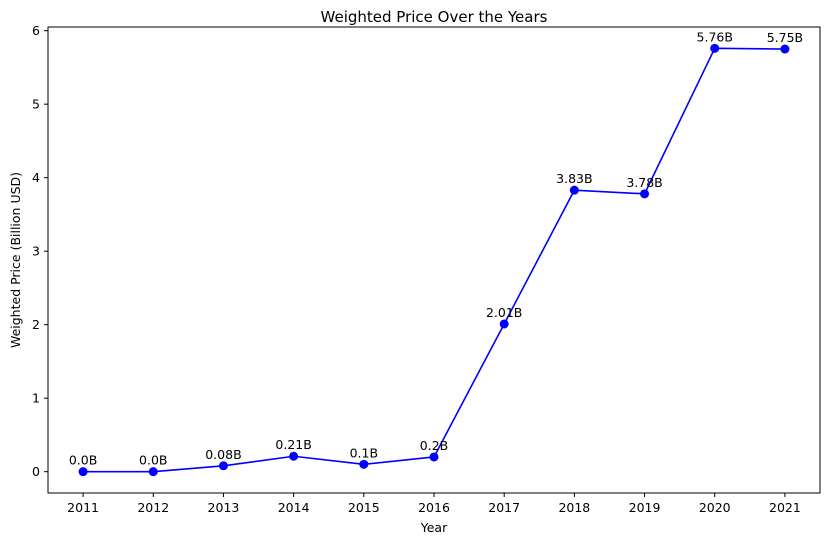 Image resolution: width=833 pixels, height=545 pixels. Describe the element at coordinates (36, 471) in the screenshot. I see `y-tick-label: 0` at that location.